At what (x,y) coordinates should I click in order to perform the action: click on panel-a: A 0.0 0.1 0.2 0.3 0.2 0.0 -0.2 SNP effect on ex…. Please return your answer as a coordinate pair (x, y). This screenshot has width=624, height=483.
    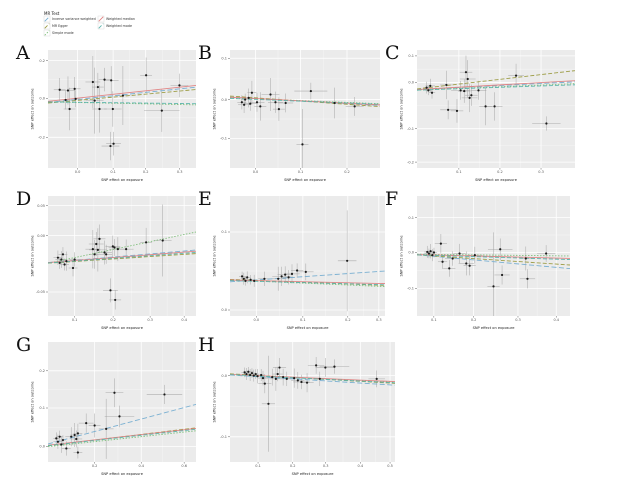
    Looking at the image, I should click on (108, 116).